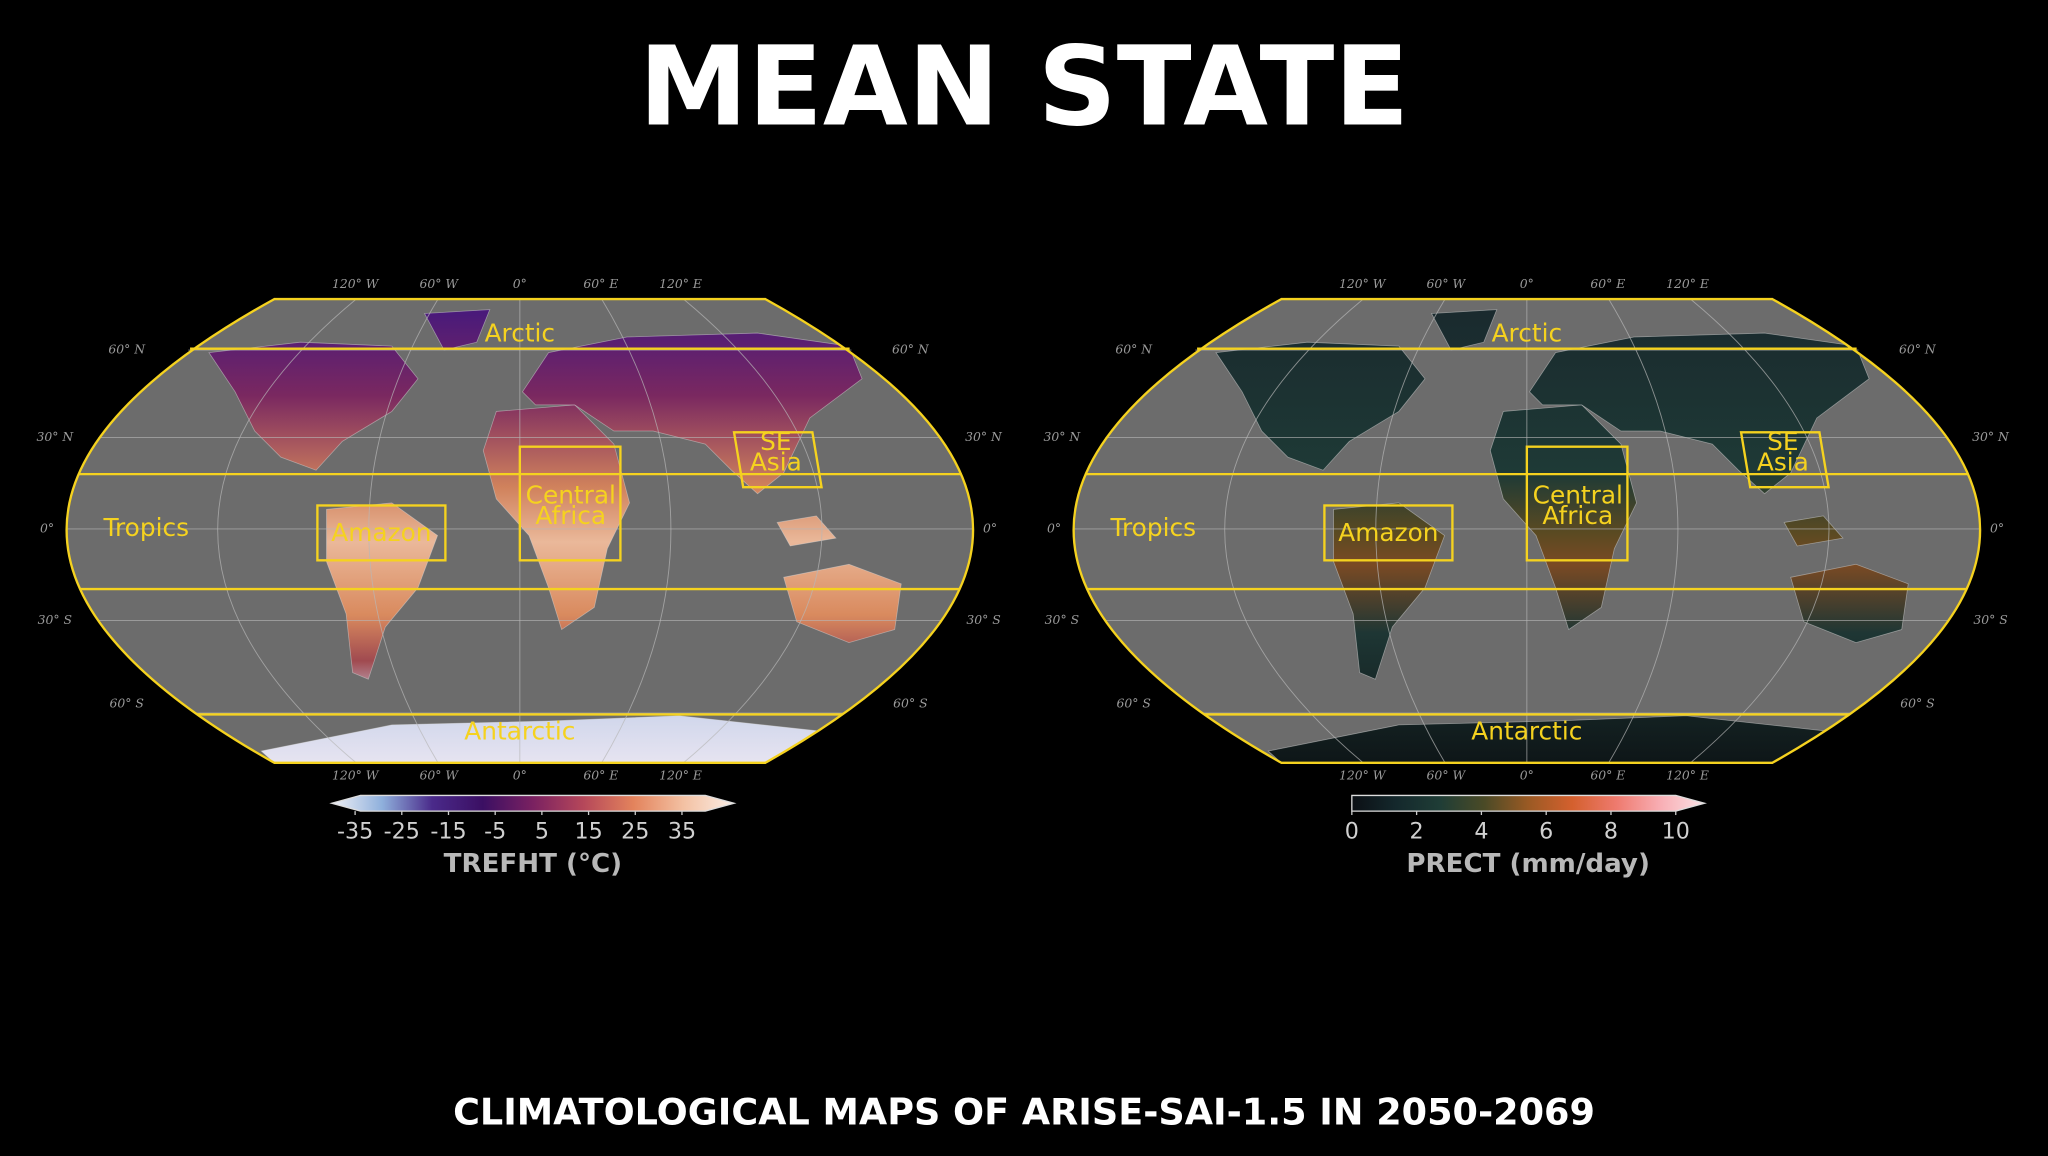  I want to click on colorbar-tick-label: 10, so click(1676, 832).